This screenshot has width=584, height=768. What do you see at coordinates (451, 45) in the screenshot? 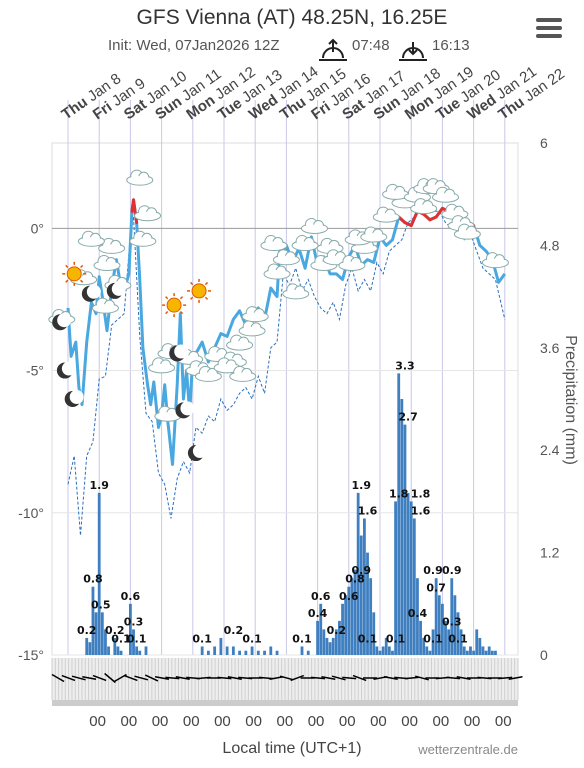
I see `sunset-time: 16:13` at bounding box center [451, 45].